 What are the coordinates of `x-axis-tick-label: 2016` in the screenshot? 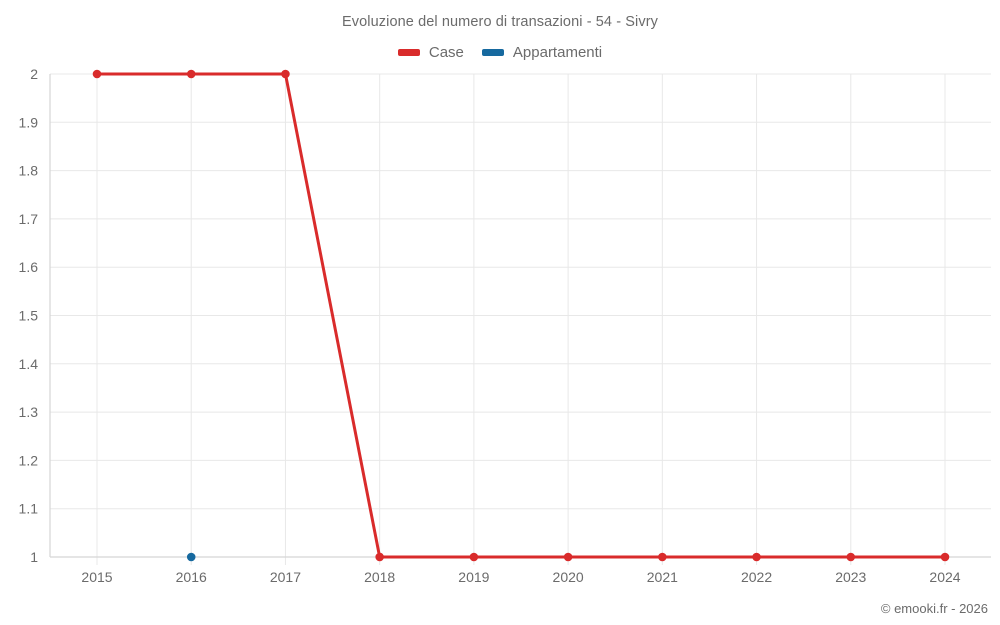 It's located at (191, 577).